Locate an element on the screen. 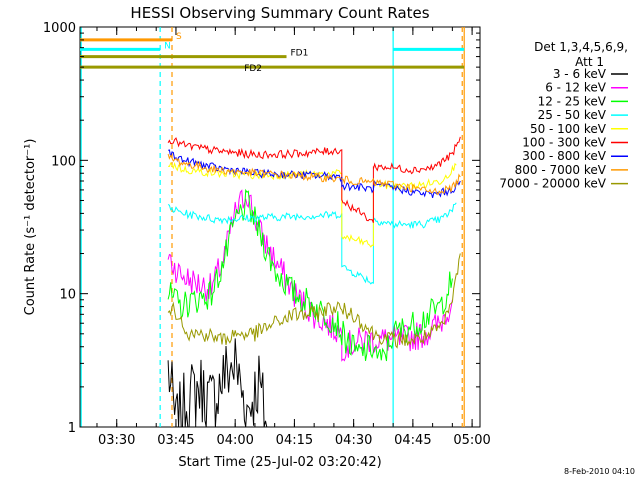  legend-label-3: 25 - 50 keV is located at coordinates (572, 115).